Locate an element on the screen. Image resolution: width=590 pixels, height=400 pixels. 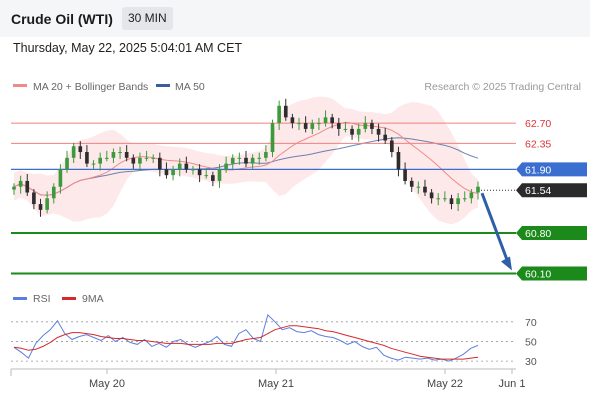
chart-header: Crude Oil (WTI) 30 MIN is located at coordinates (295, 18).